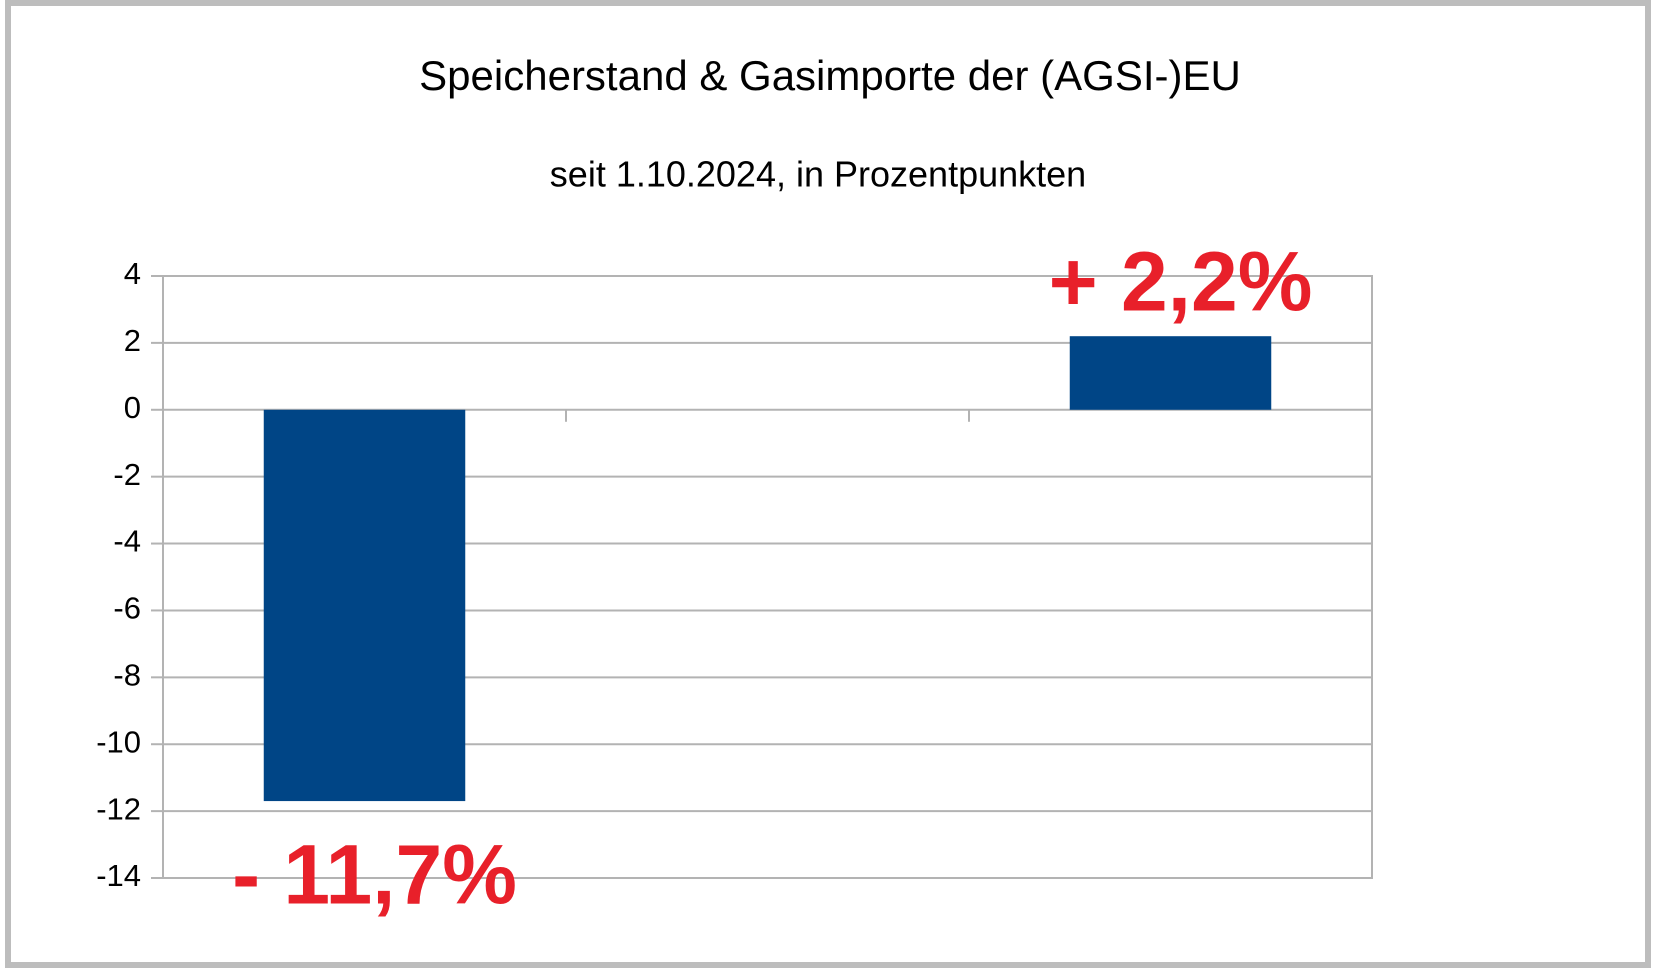  I want to click on chart-title: Speicherstand & Gasimporte der (AGSI-)EU, so click(830, 75).